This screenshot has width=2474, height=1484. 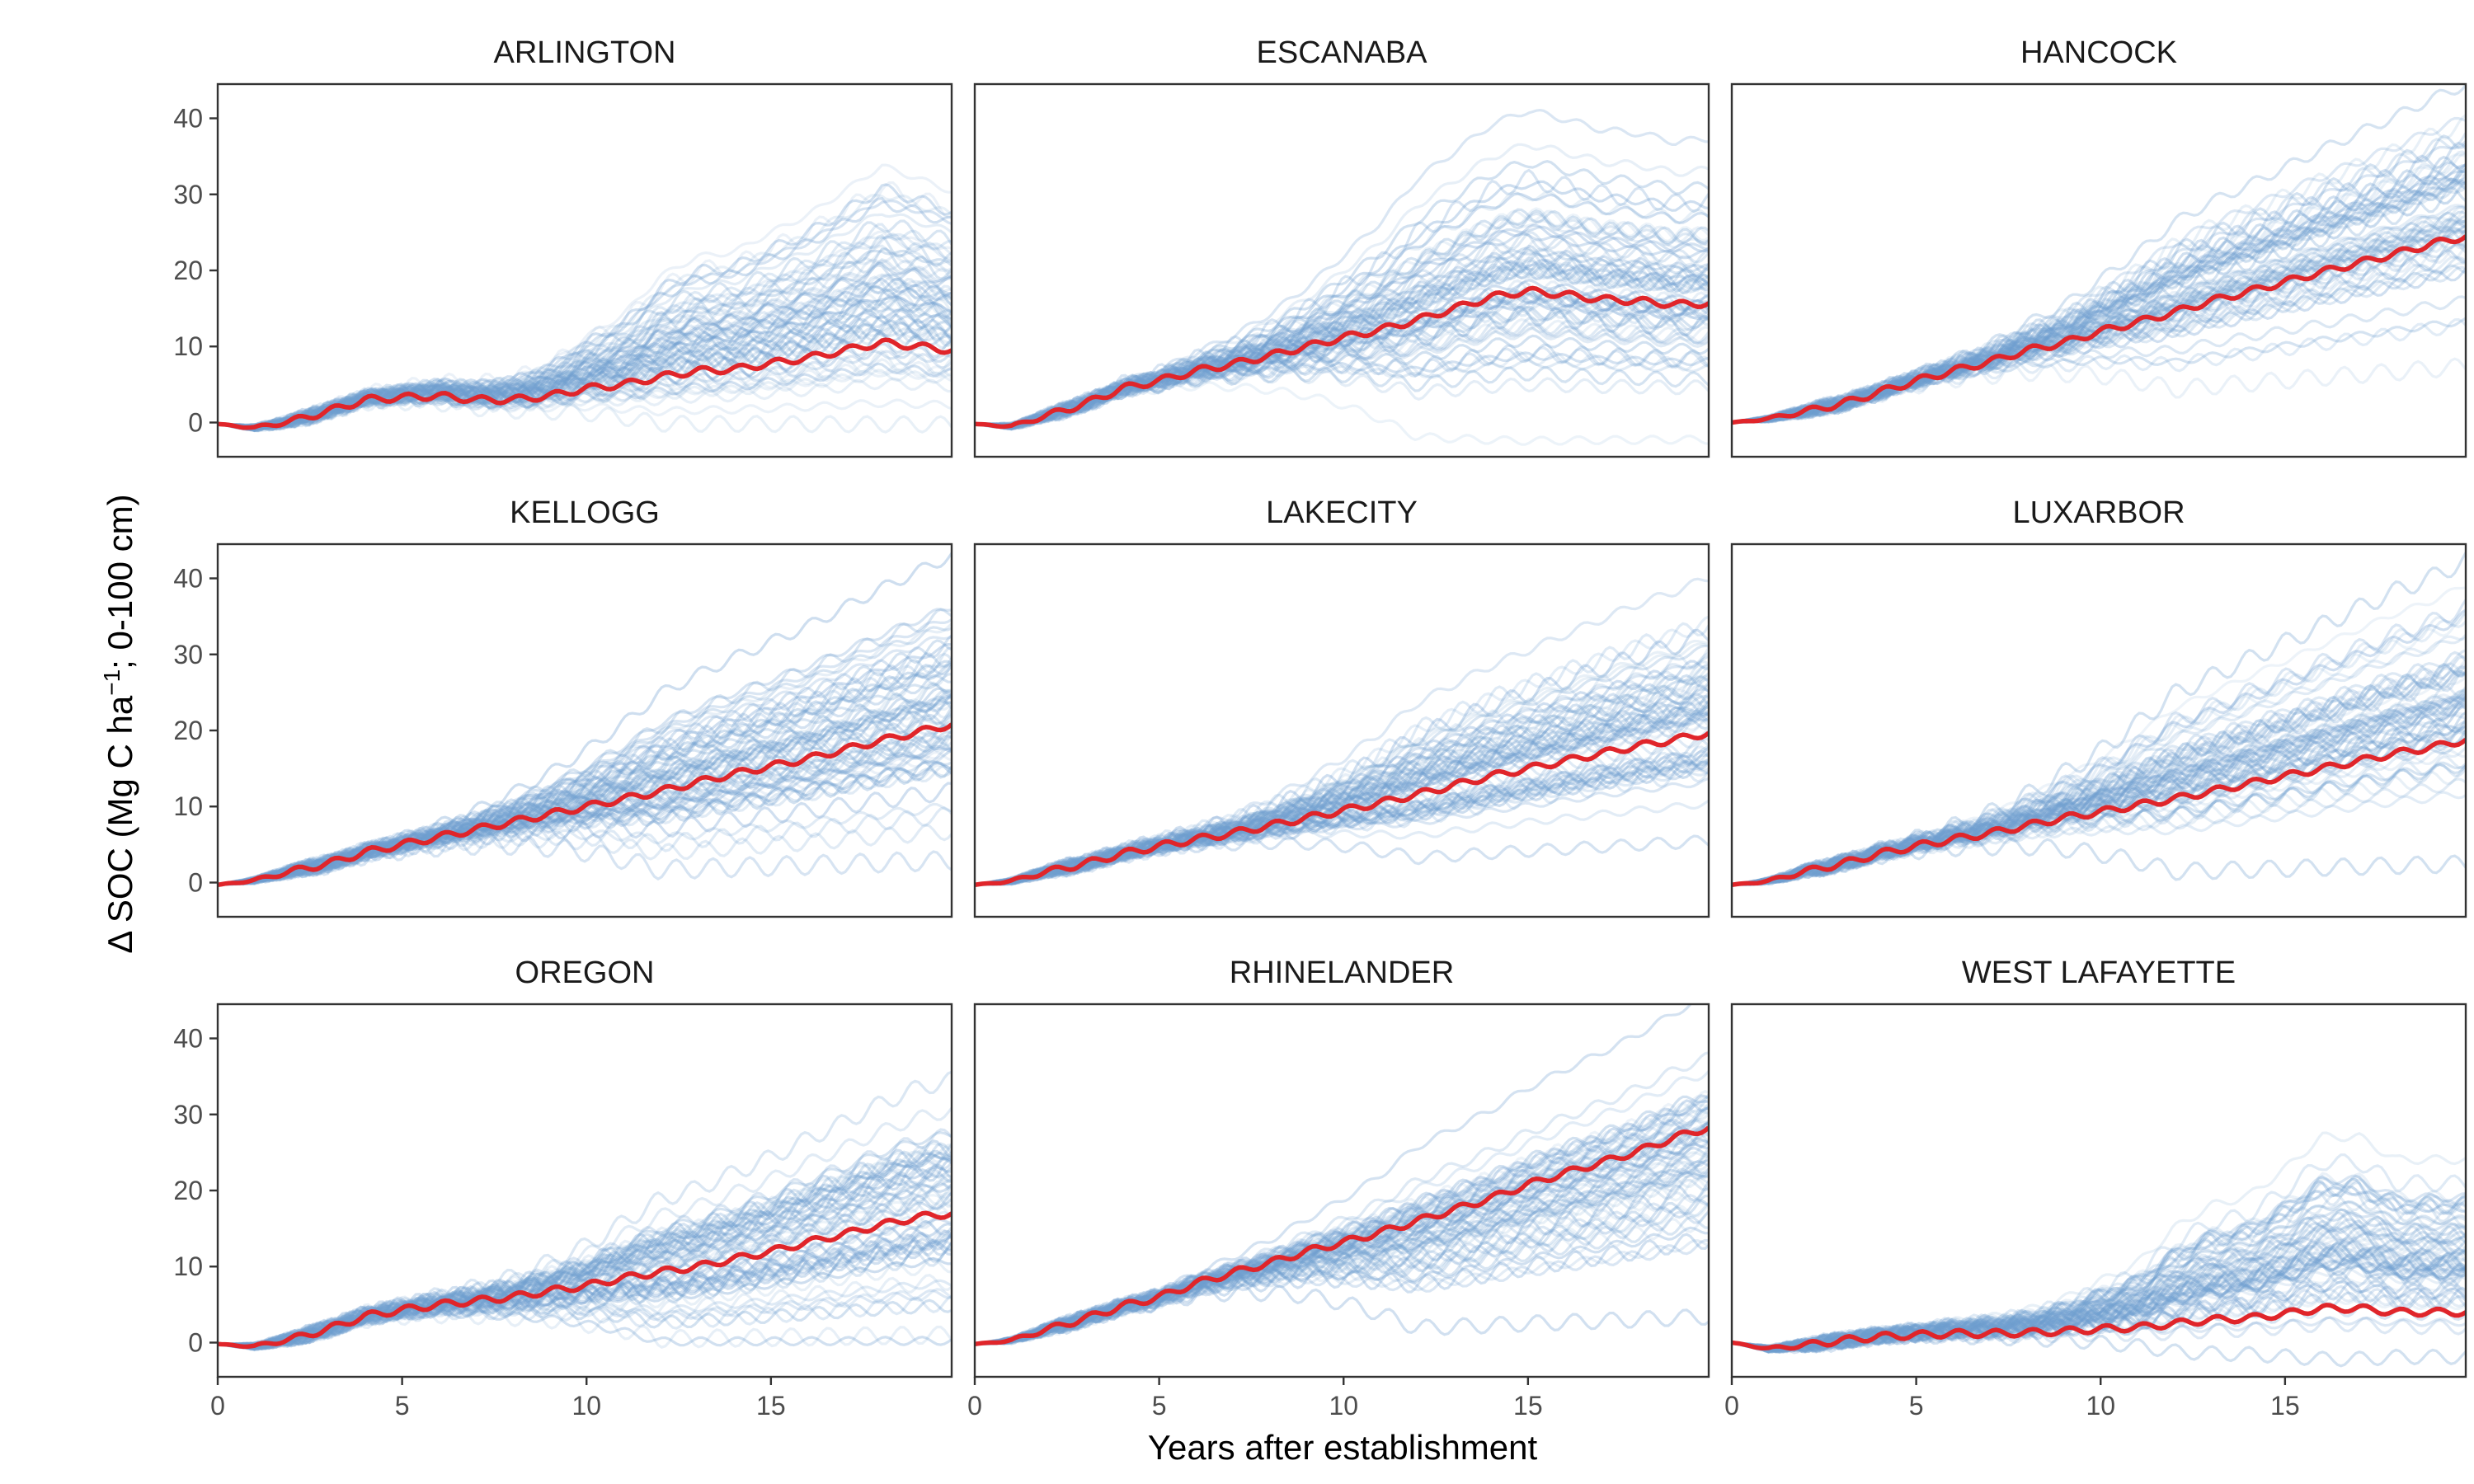 I want to click on x-tick-label-rhinelander-10: 10, so click(x=1343, y=1406).